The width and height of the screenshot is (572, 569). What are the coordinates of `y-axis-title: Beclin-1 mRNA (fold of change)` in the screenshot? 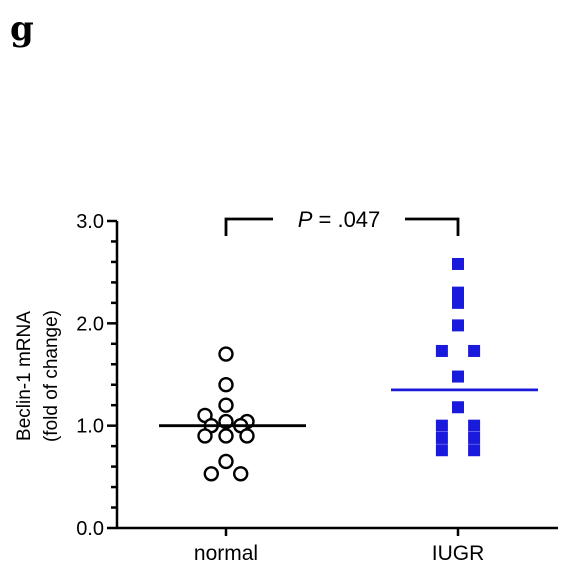 It's located at (38, 376).